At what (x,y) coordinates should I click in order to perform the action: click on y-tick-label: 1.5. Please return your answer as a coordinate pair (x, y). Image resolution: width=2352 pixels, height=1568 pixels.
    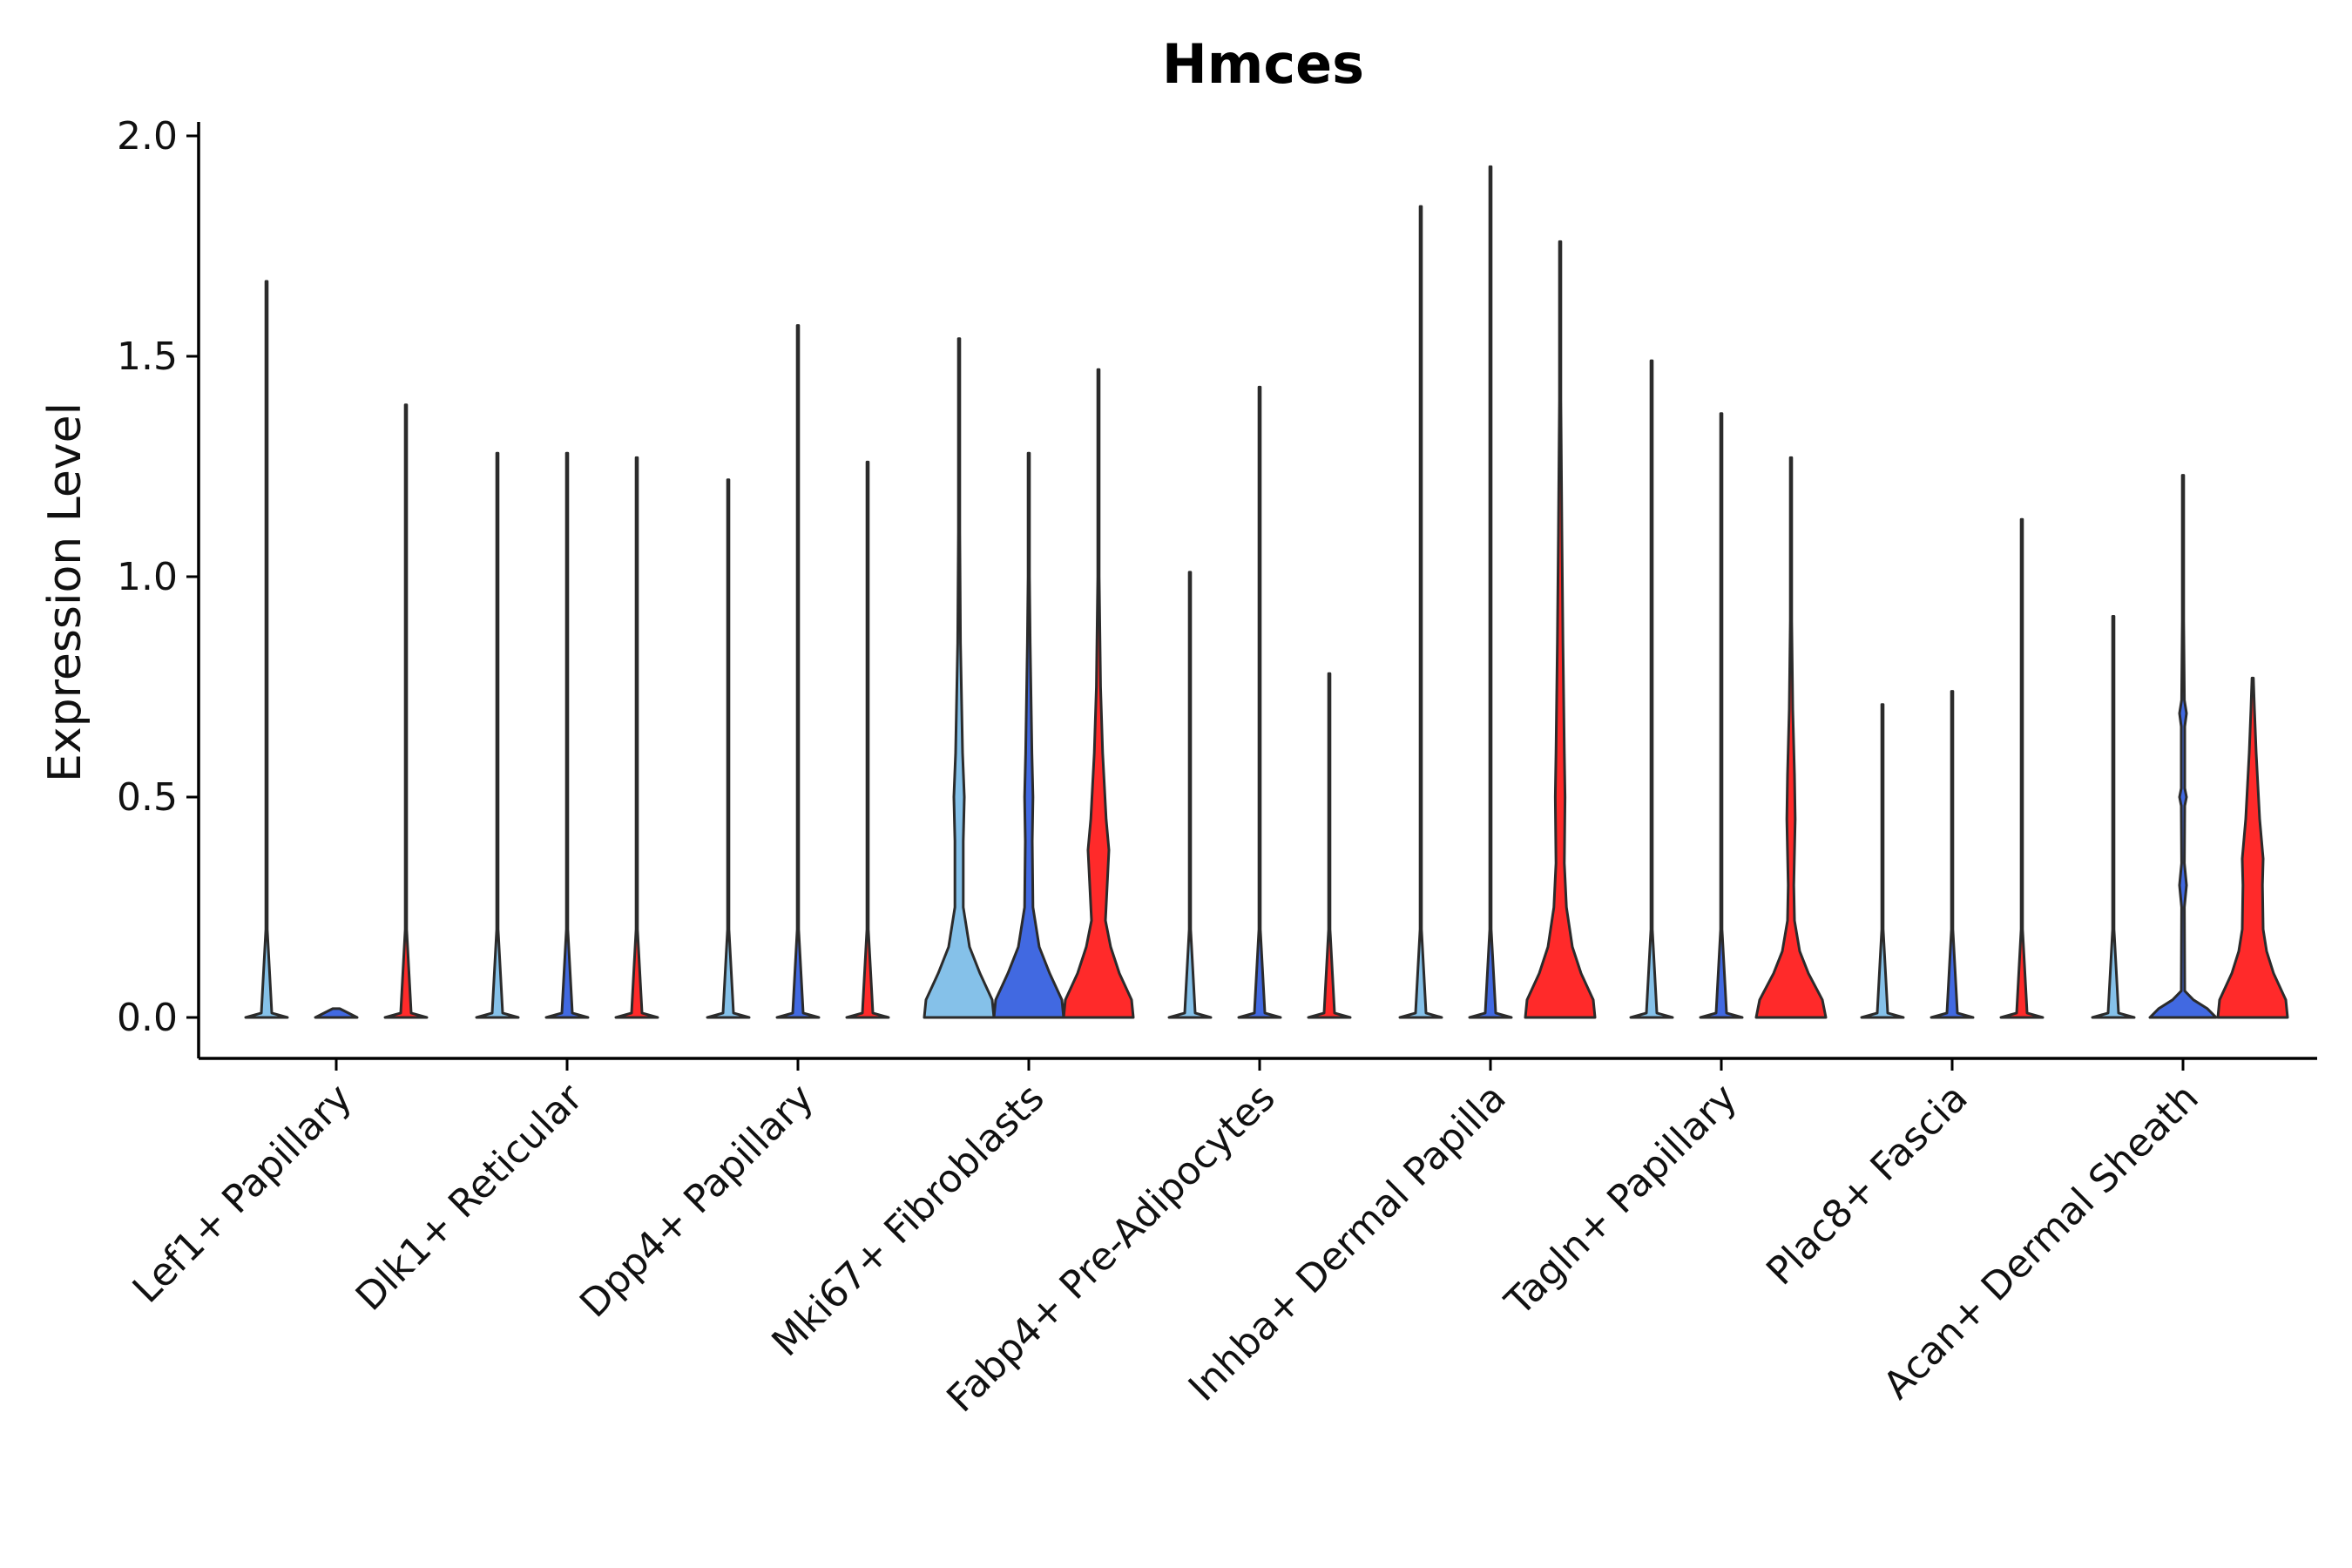
    Looking at the image, I should click on (147, 357).